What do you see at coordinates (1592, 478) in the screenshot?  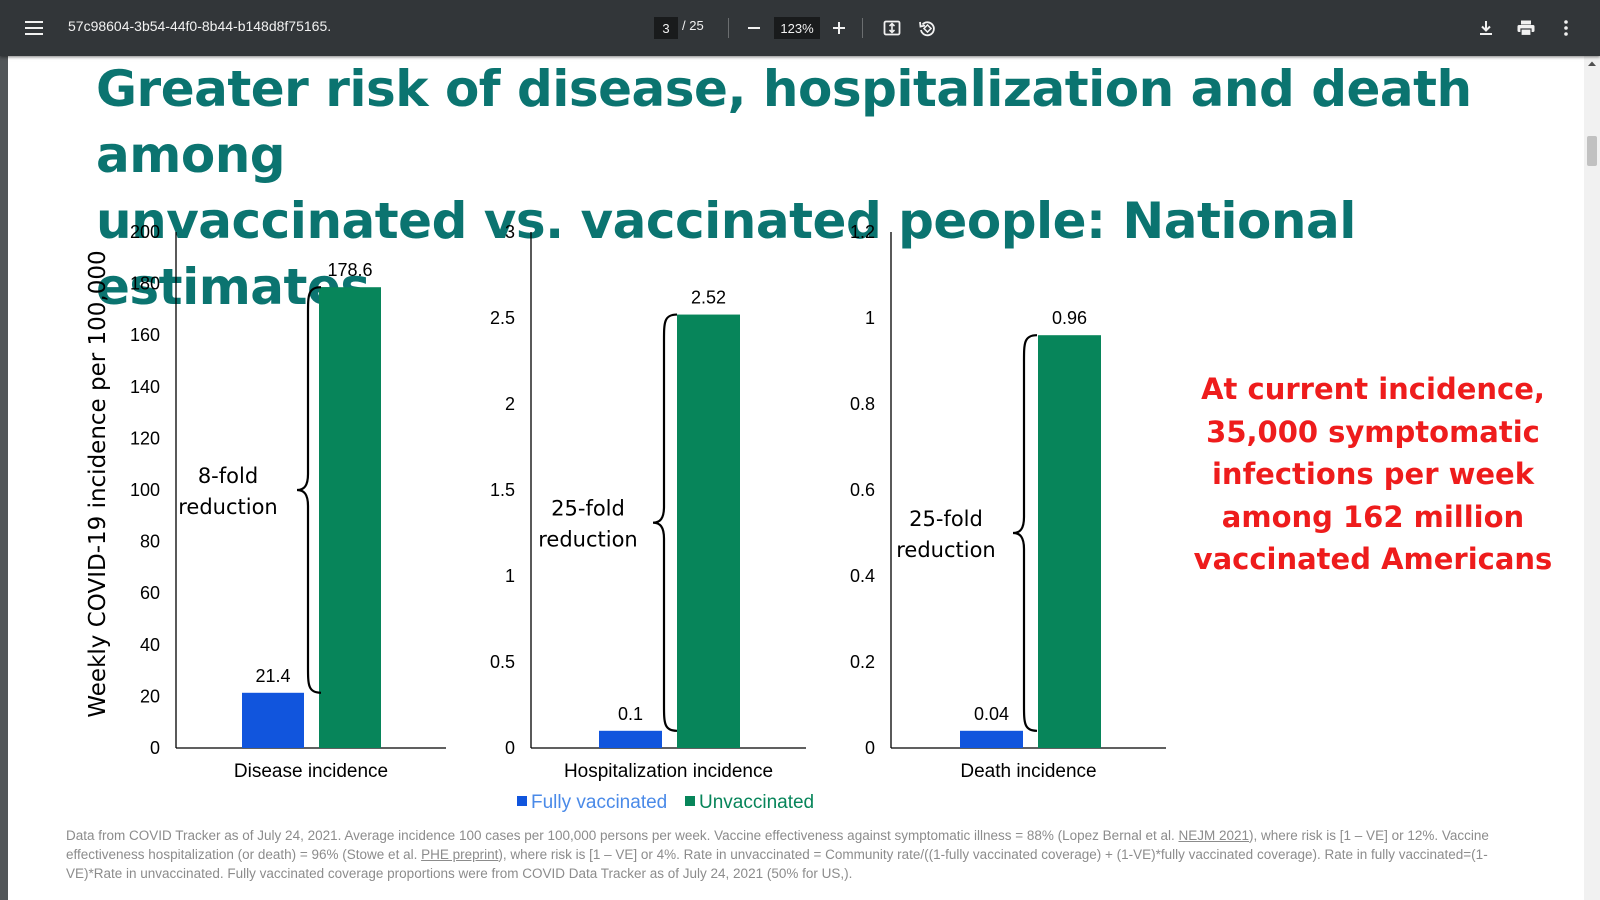 I see `vertical-scrollbar` at bounding box center [1592, 478].